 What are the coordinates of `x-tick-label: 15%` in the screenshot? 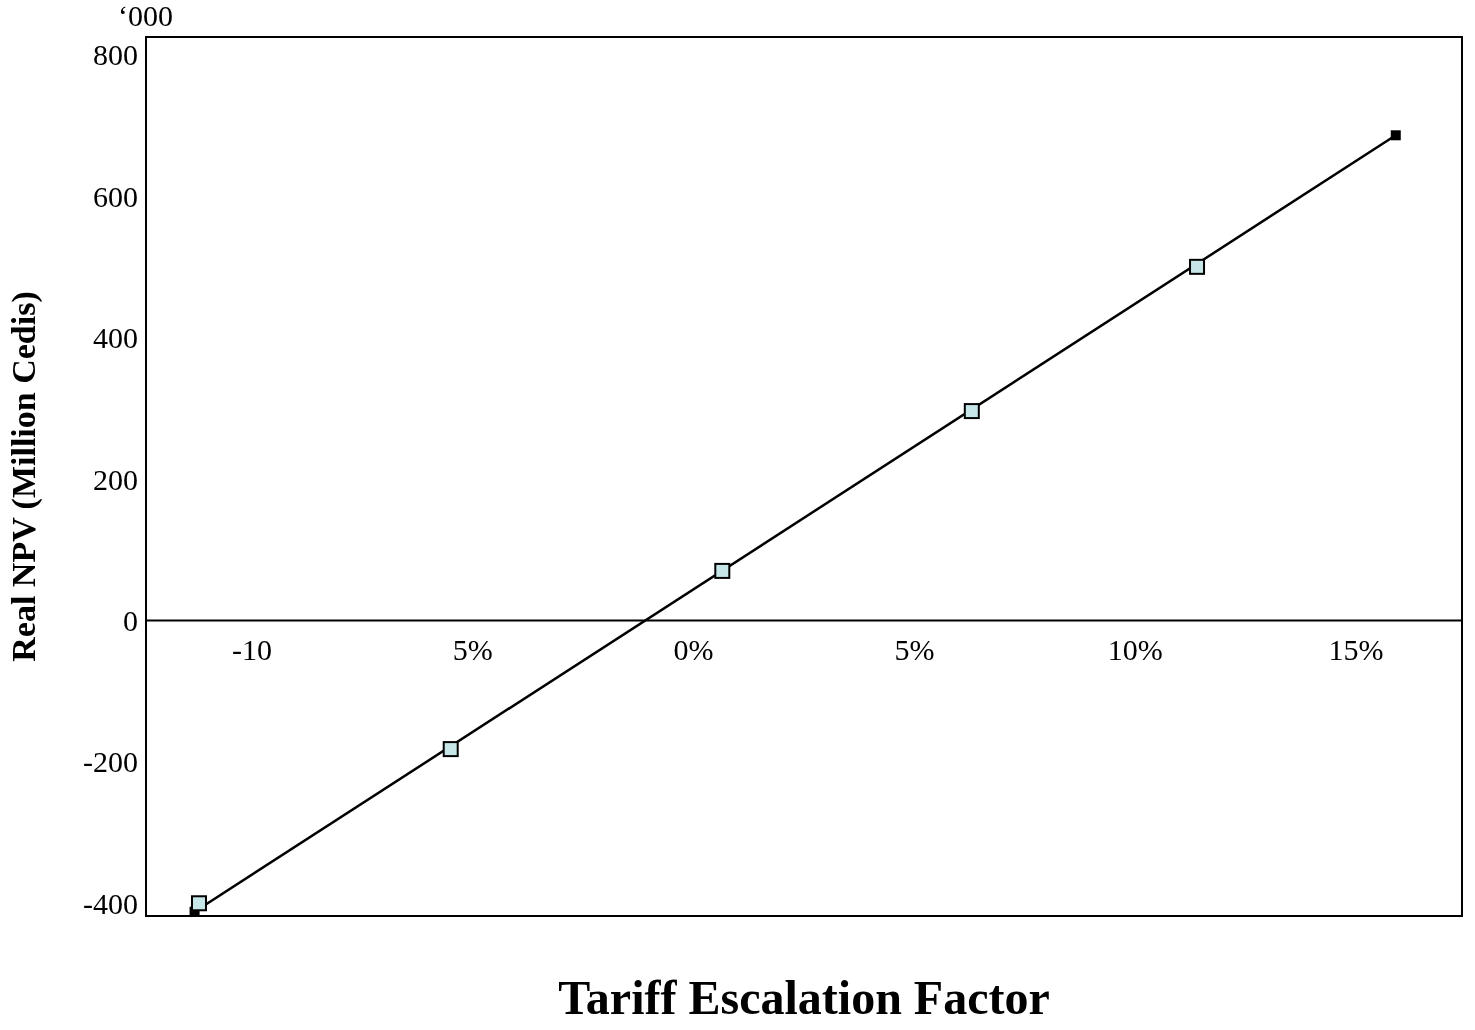 It's located at (1356, 650).